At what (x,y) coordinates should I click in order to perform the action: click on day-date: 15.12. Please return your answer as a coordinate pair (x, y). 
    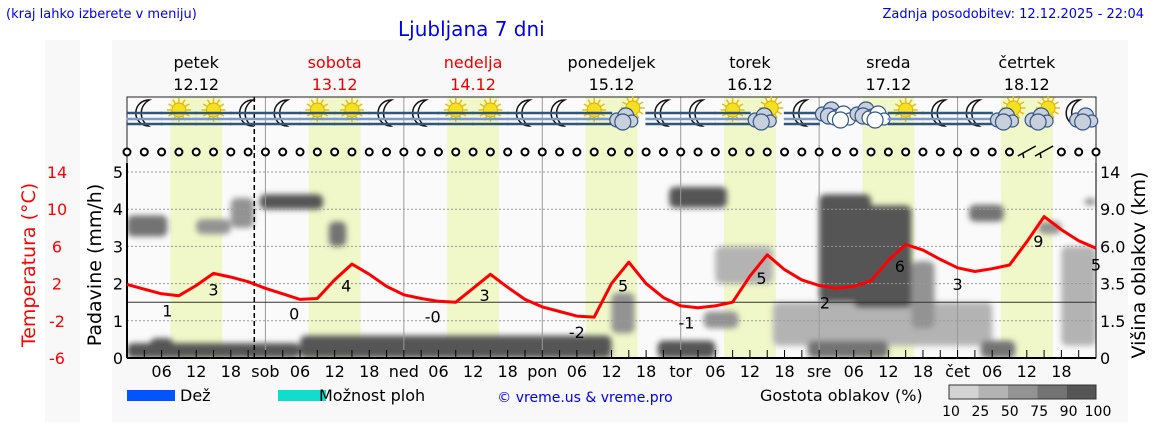
    Looking at the image, I should click on (612, 84).